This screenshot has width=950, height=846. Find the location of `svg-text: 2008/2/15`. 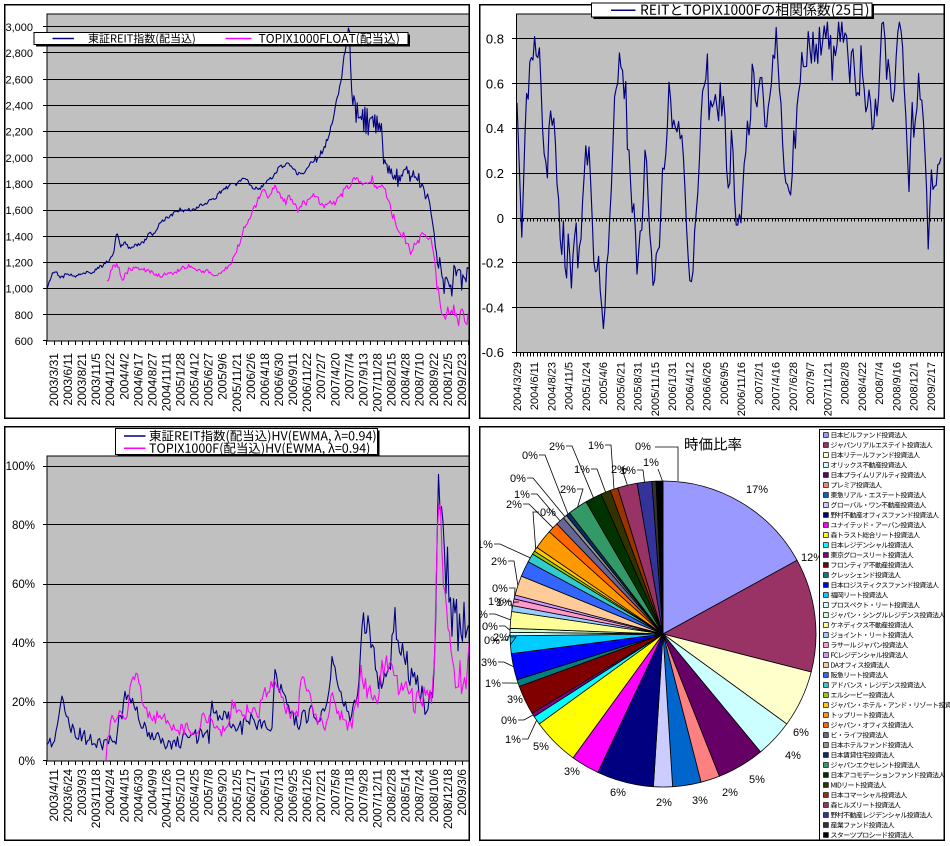

svg-text: 2008/2/15 is located at coordinates (392, 380).